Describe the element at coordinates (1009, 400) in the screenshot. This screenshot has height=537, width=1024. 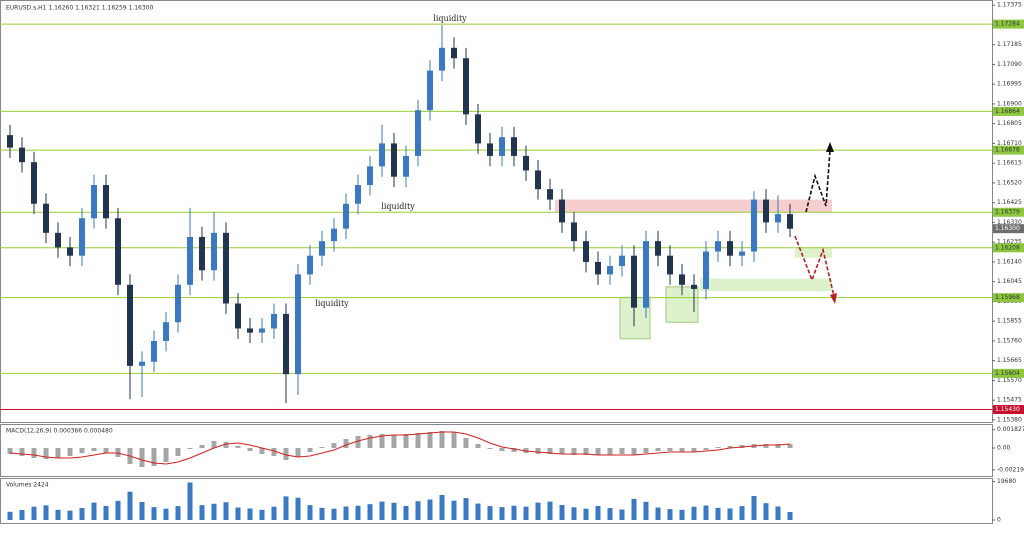
I see `y-tick-label: 1.15475` at that location.